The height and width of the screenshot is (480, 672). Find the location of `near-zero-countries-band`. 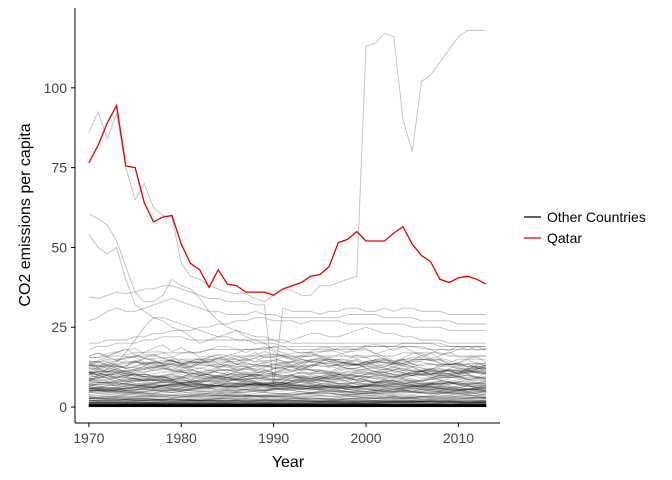

near-zero-countries-band is located at coordinates (287, 406).